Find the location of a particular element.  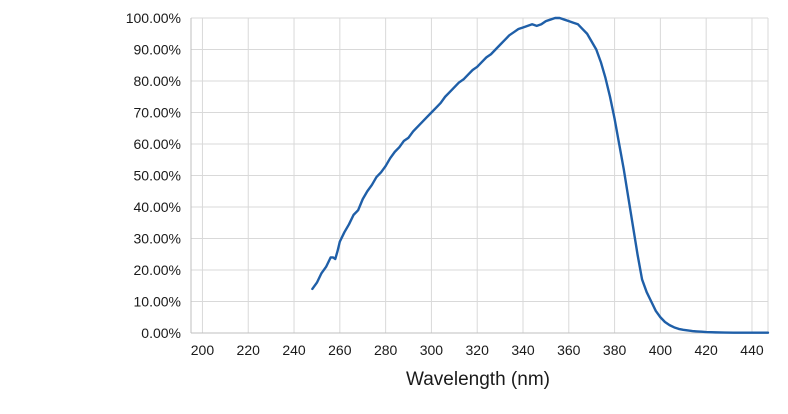

y-tick-label: 100.00% is located at coordinates (153, 18).